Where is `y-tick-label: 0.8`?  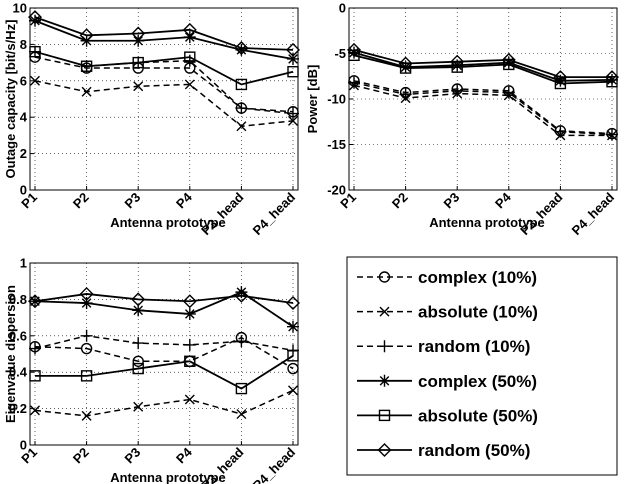
y-tick-label: 0.8 is located at coordinates (18, 299).